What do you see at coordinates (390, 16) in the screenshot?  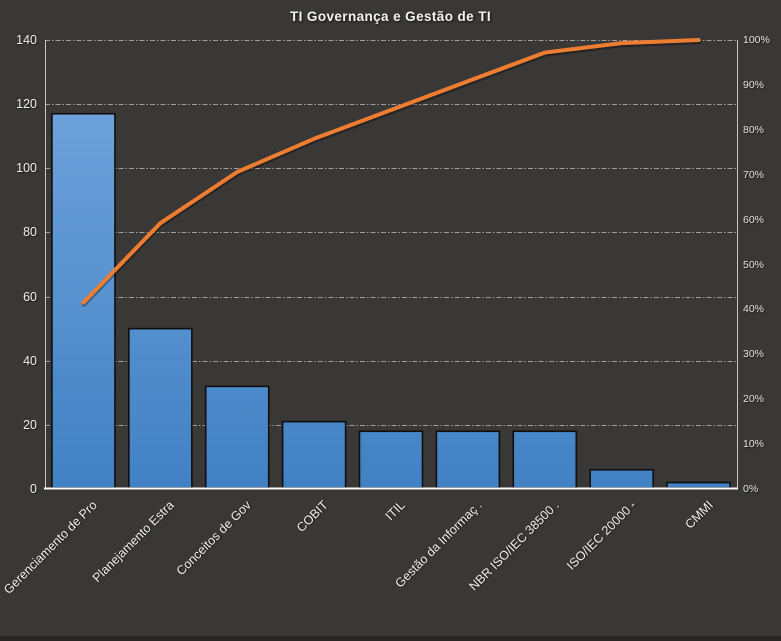 I see `chart-title: TI Governança e Gestão de TI` at bounding box center [390, 16].